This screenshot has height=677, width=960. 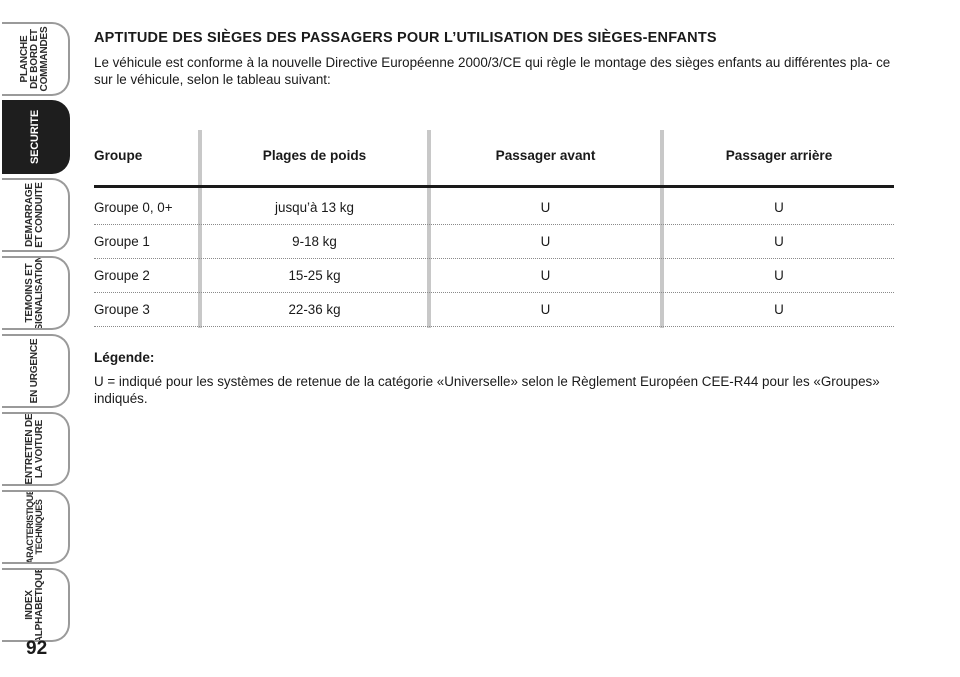 What do you see at coordinates (133, 207) in the screenshot?
I see `cell-groupe: Groupe 0, 0+` at bounding box center [133, 207].